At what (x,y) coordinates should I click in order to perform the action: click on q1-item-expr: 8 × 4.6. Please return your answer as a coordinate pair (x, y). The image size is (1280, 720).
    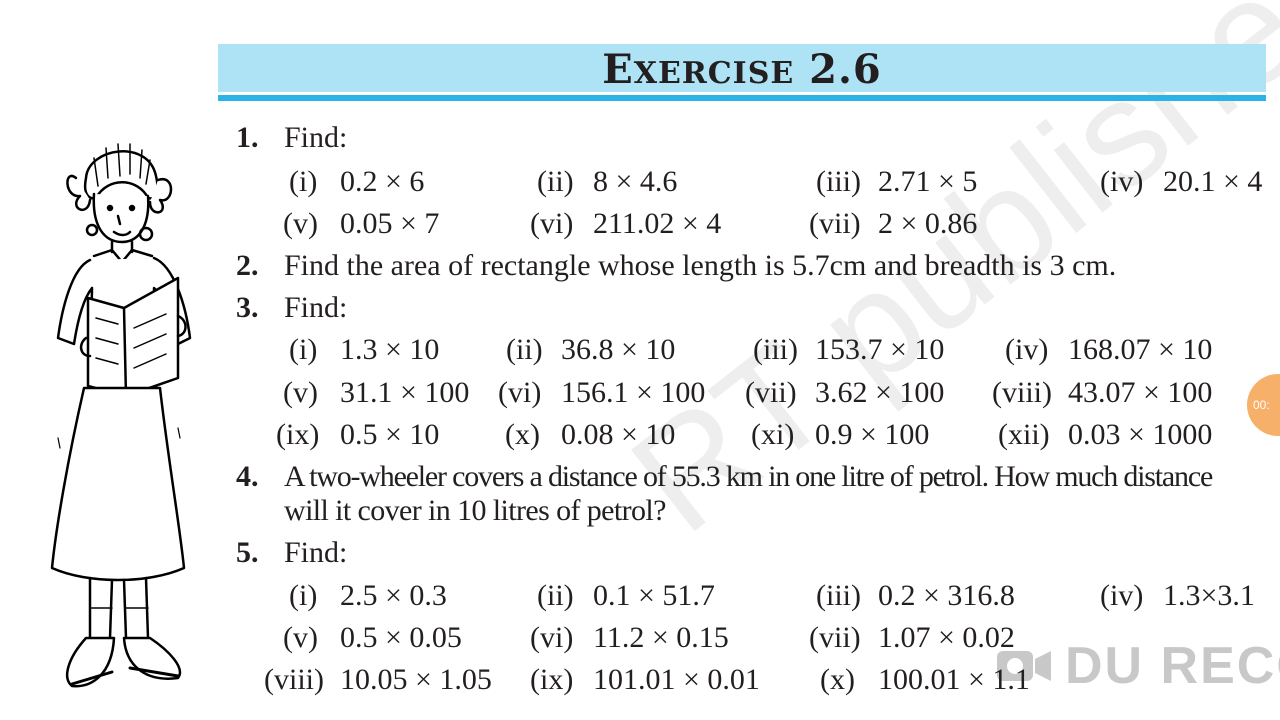
    Looking at the image, I should click on (635, 181).